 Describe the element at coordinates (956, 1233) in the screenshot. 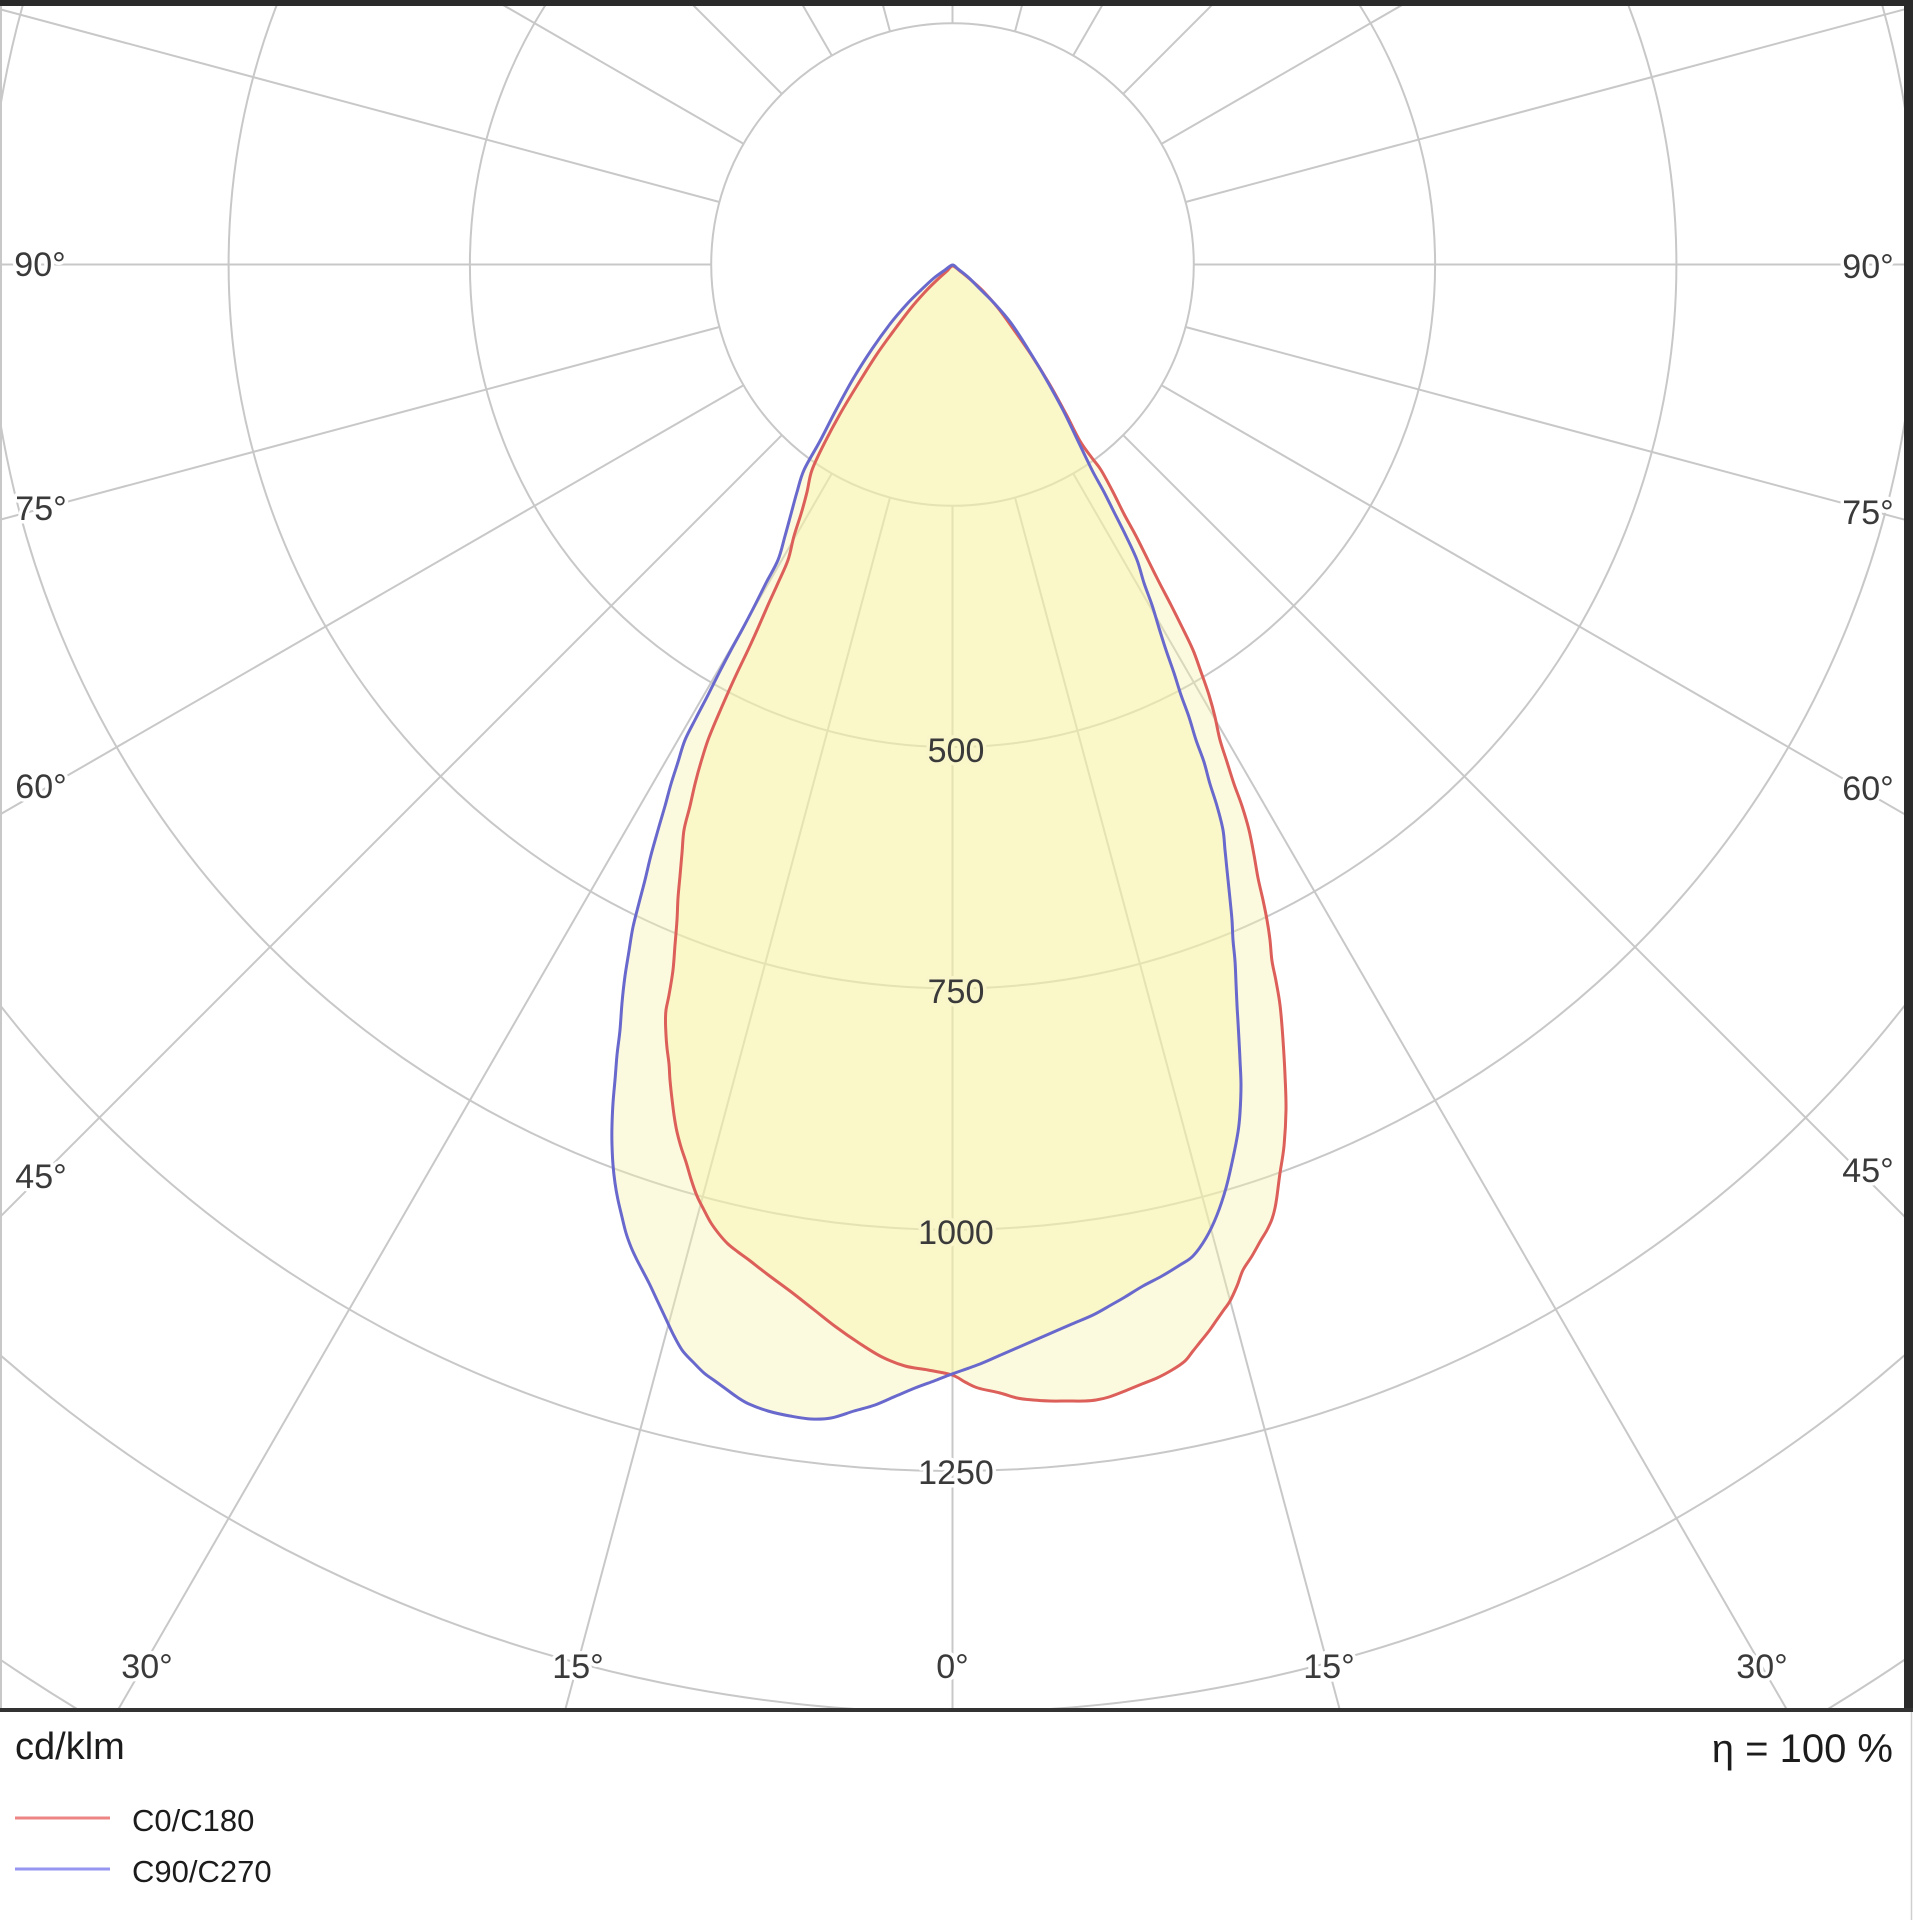

I see `svg-text: 1000` at that location.